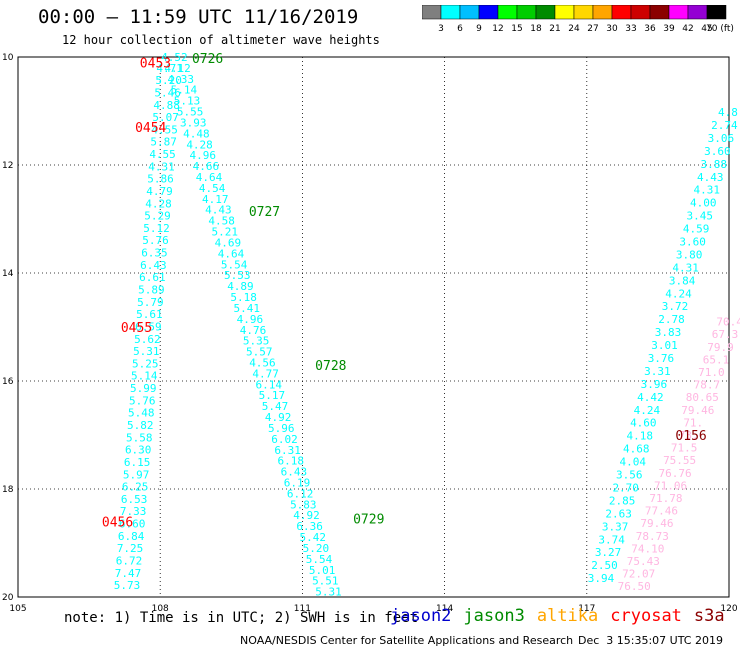 The width and height of the screenshot is (740, 650). I want to click on satellite-legend-item: jason2, so click(421, 616).